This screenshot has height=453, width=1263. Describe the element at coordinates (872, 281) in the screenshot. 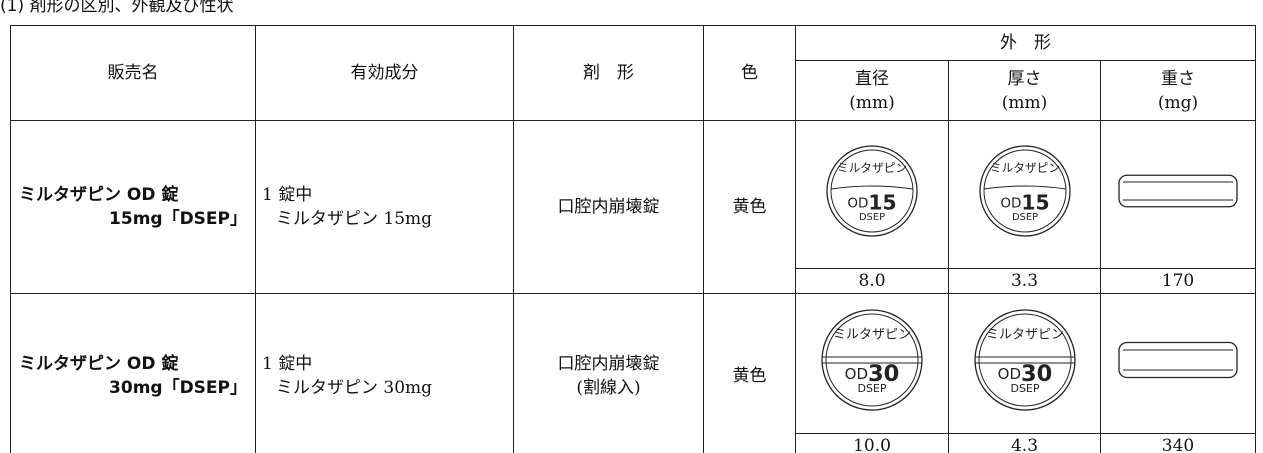

I see `diameter: 8.0` at that location.